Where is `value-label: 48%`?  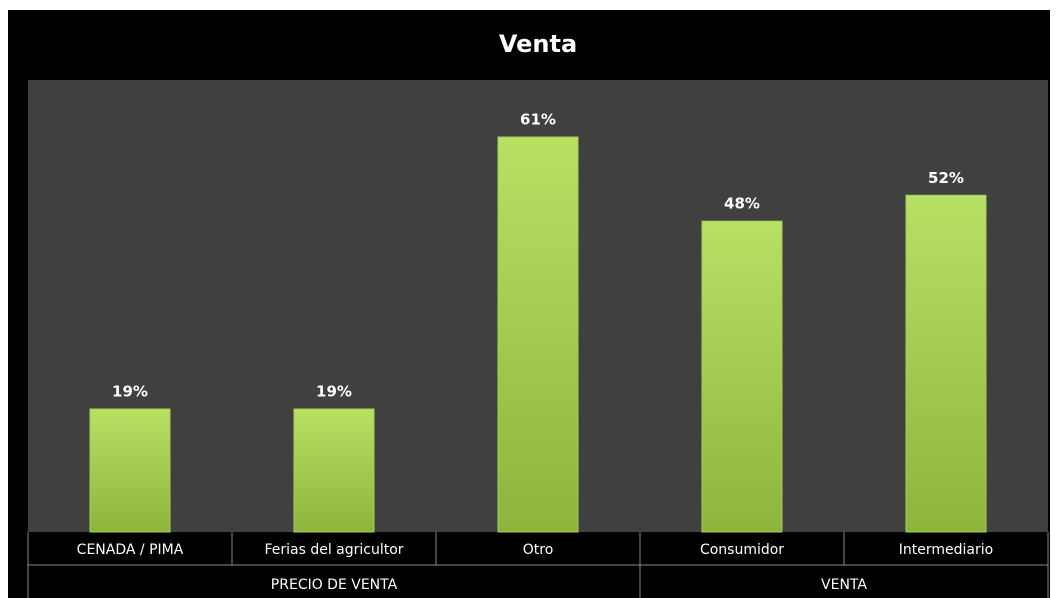
value-label: 48% is located at coordinates (742, 204).